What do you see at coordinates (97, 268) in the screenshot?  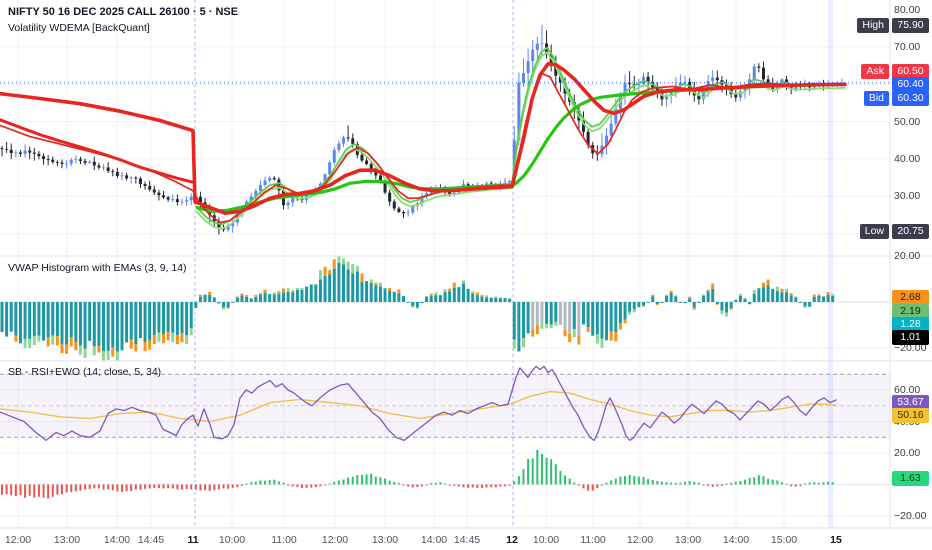 I see `vwap-pane-legend: VWAP Histogram with EMAs (3, 9, 14)` at bounding box center [97, 268].